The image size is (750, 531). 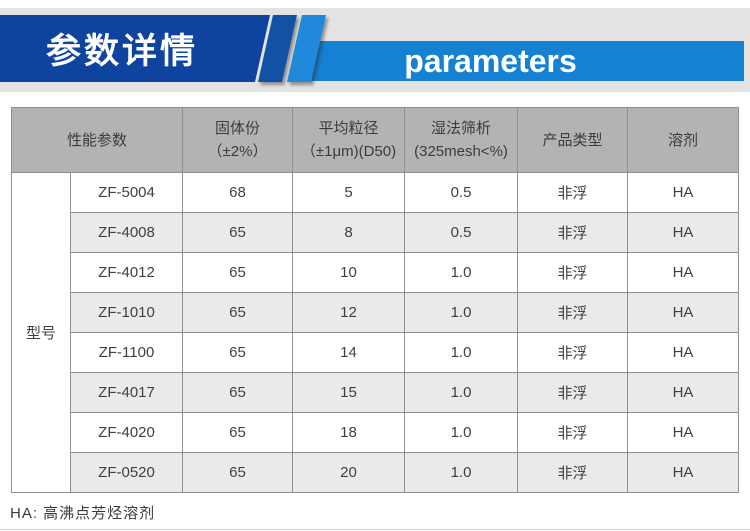 I want to click on header-wet-sieve: 湿法筛析 (325mesh<%), so click(x=461, y=140).